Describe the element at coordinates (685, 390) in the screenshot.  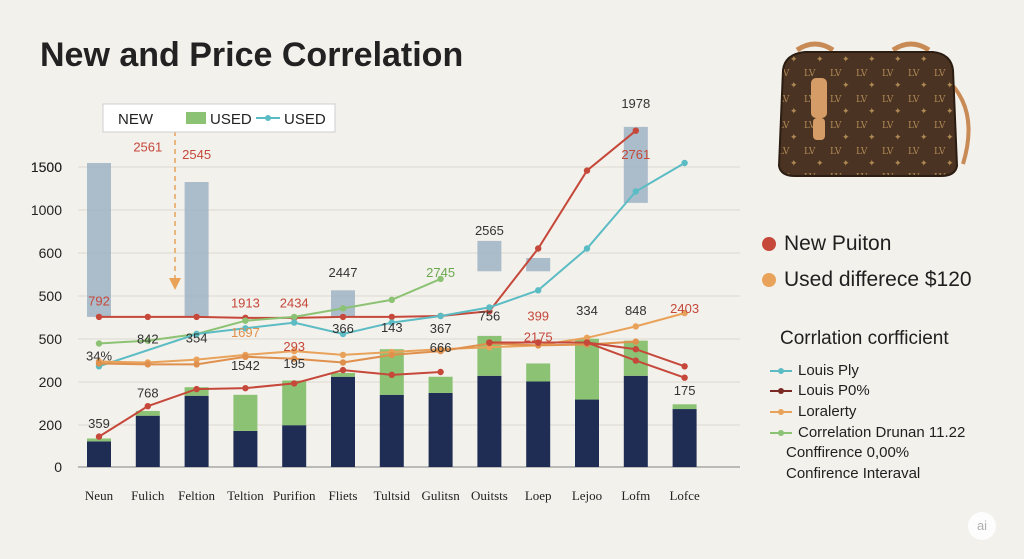
I see `data-label: 175` at that location.